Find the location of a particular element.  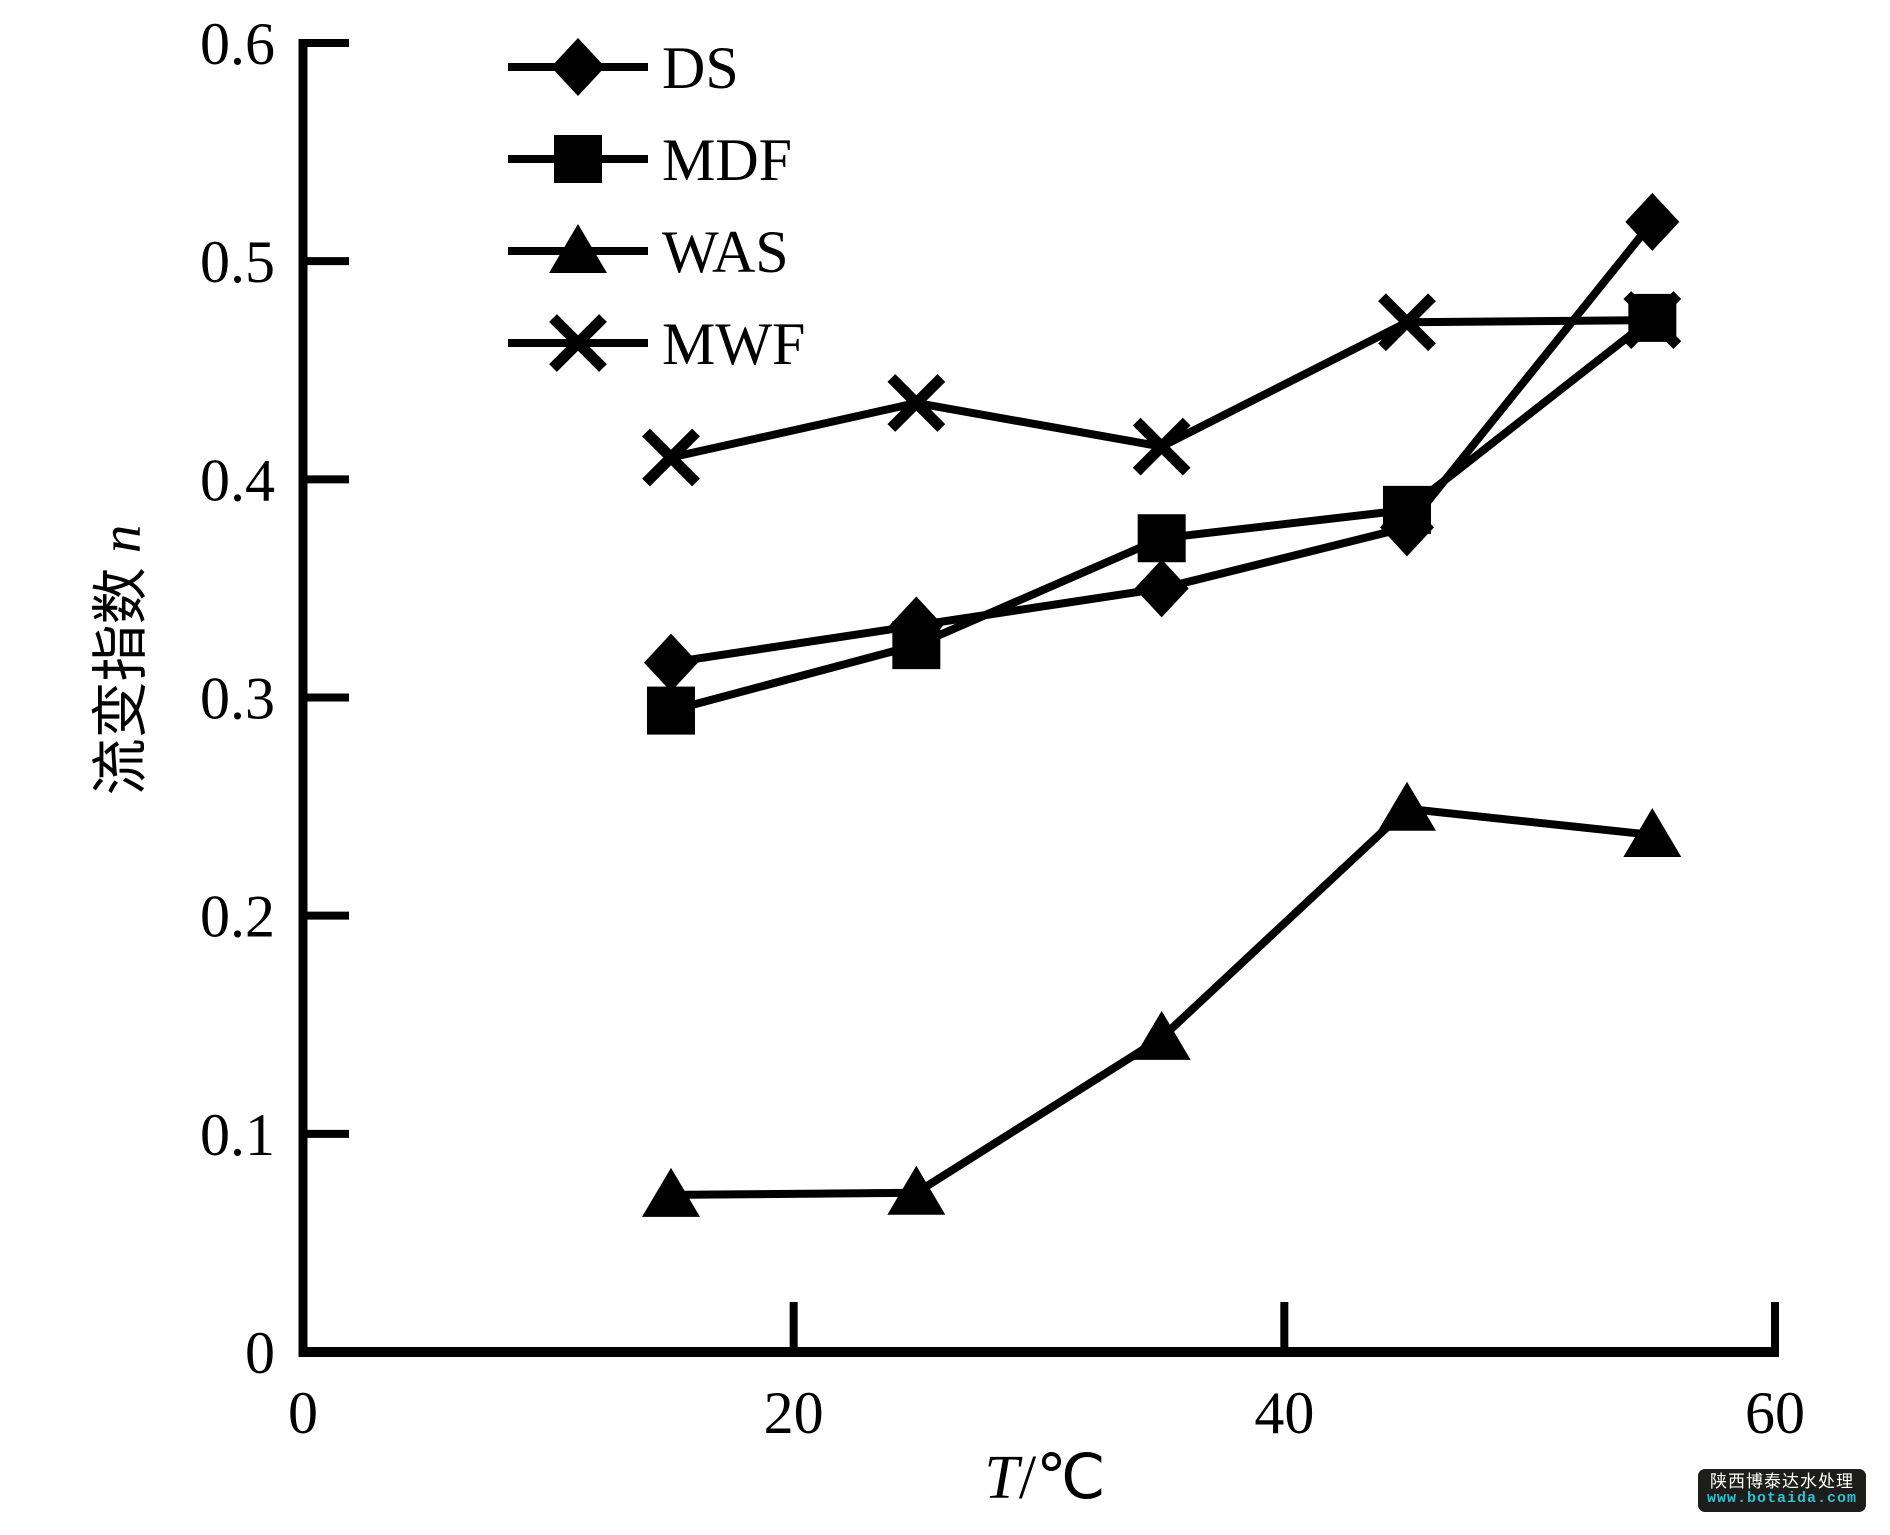

x-tick-label: 60 is located at coordinates (1775, 1413).